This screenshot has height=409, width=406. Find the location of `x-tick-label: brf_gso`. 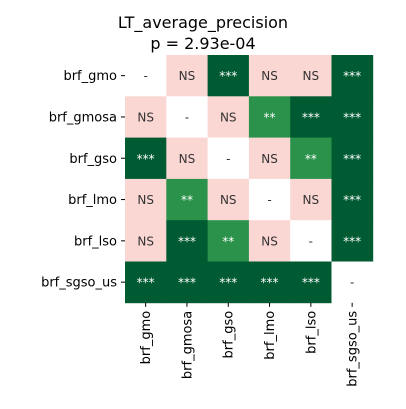

x-tick-label: brf_gso is located at coordinates (229, 335).